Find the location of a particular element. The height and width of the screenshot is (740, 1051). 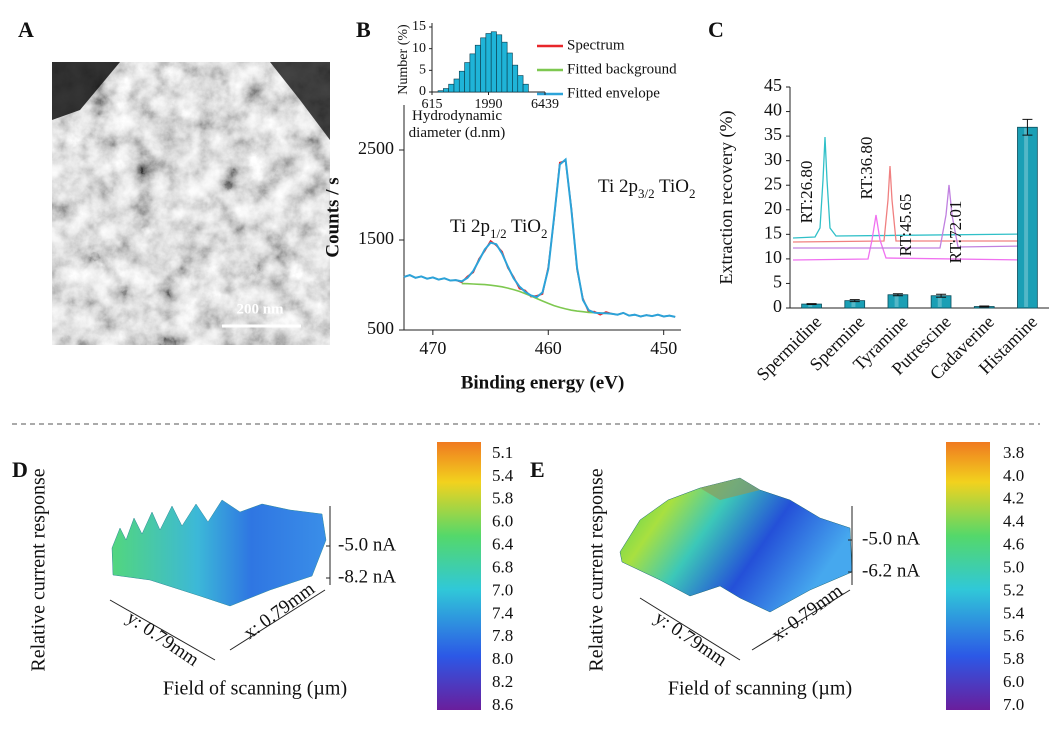

inset-x-tick-label: 615 is located at coordinates (432, 104).